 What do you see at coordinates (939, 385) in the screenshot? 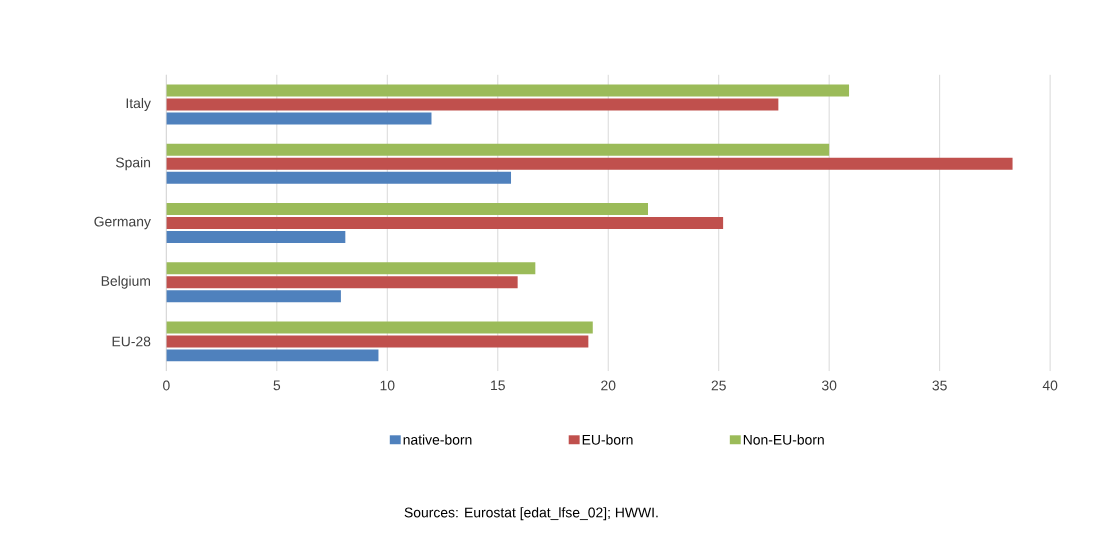
I see `x-tick-label: 35` at bounding box center [939, 385].